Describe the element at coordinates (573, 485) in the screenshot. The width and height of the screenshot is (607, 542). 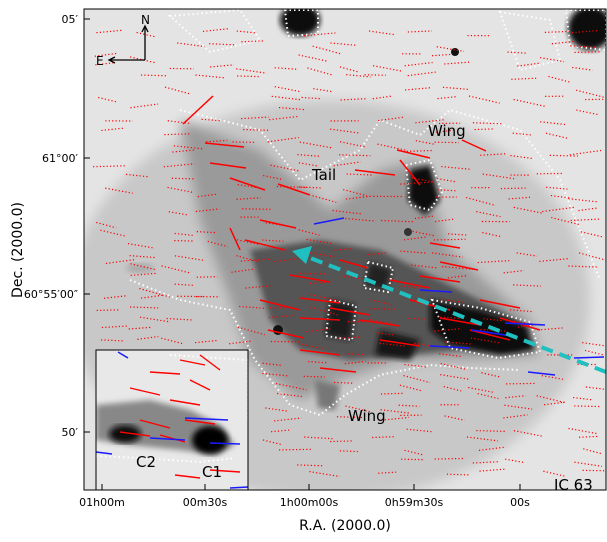
I see `figure-title: IC 63` at that location.